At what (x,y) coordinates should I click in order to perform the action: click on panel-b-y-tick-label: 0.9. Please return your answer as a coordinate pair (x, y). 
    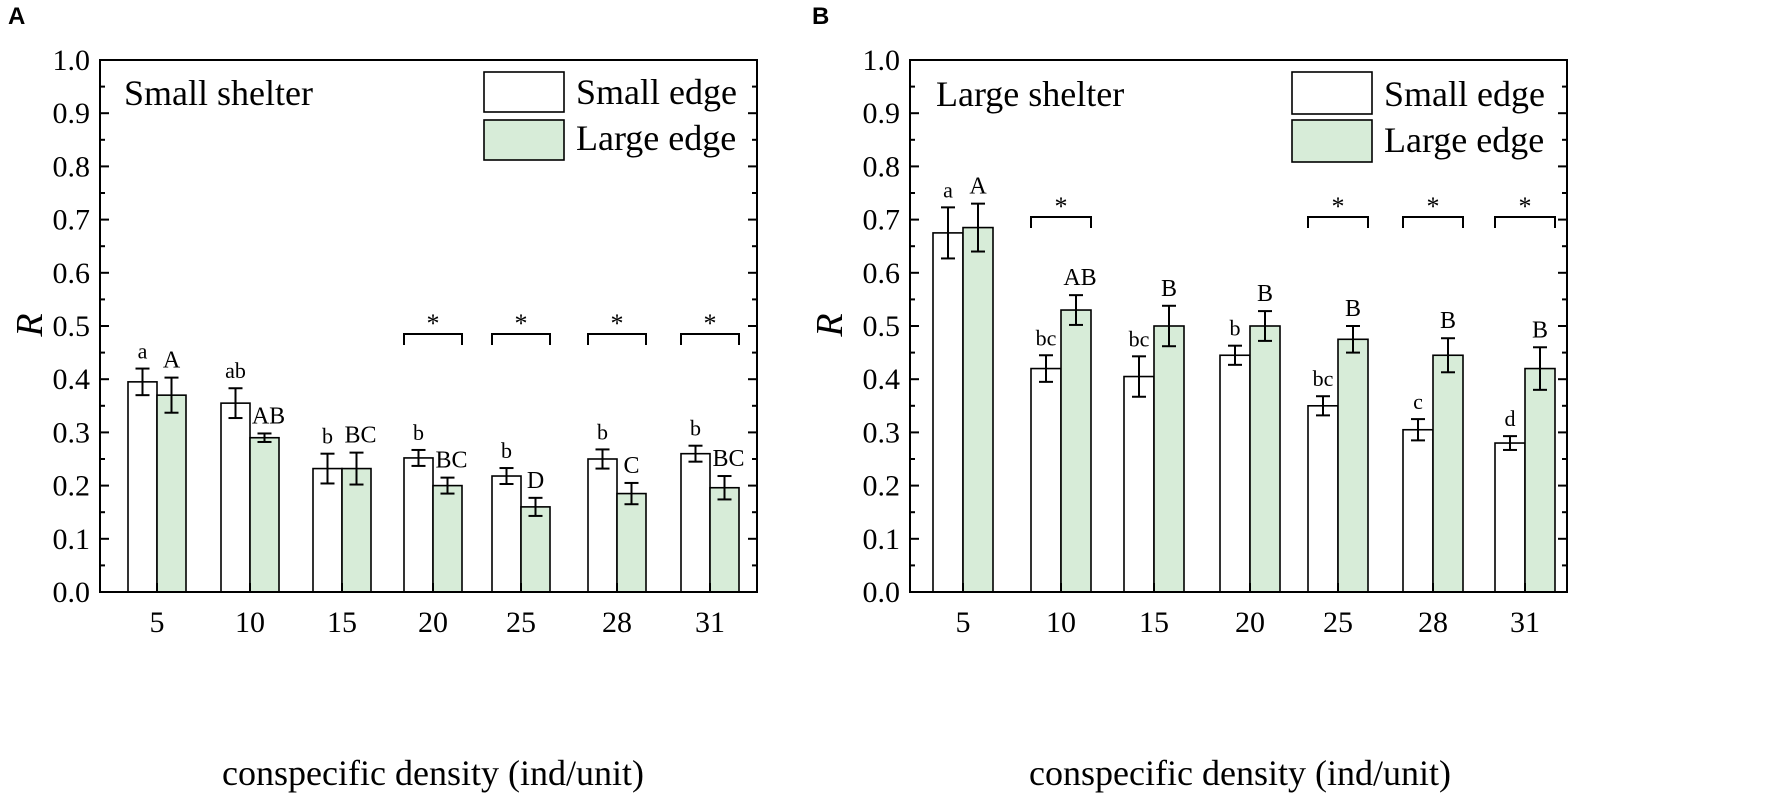
    Looking at the image, I should click on (882, 113).